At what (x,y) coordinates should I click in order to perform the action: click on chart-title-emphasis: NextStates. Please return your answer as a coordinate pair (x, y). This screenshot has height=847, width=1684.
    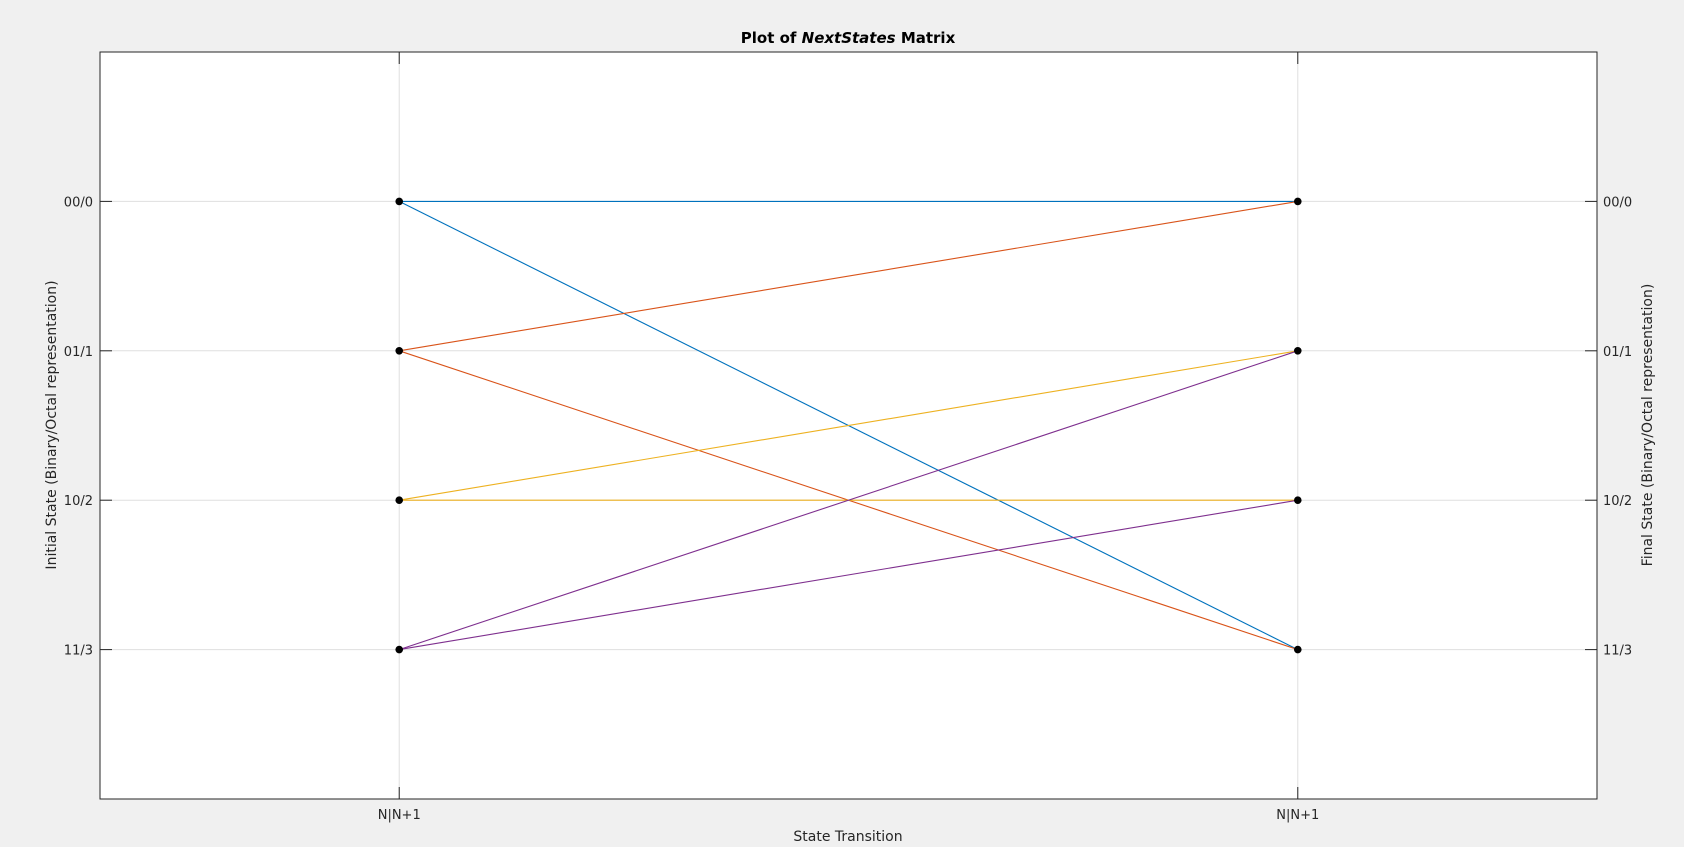
    Looking at the image, I should click on (849, 38).